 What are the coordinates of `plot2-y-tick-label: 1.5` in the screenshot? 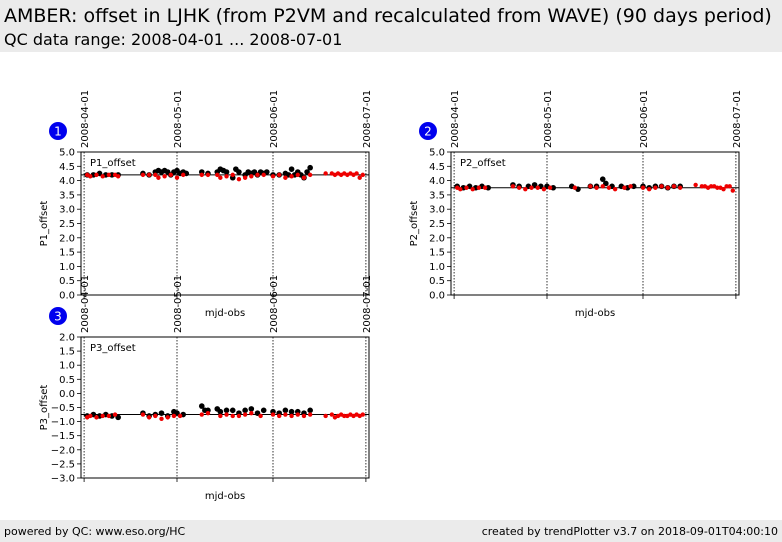 It's located at (437, 253).